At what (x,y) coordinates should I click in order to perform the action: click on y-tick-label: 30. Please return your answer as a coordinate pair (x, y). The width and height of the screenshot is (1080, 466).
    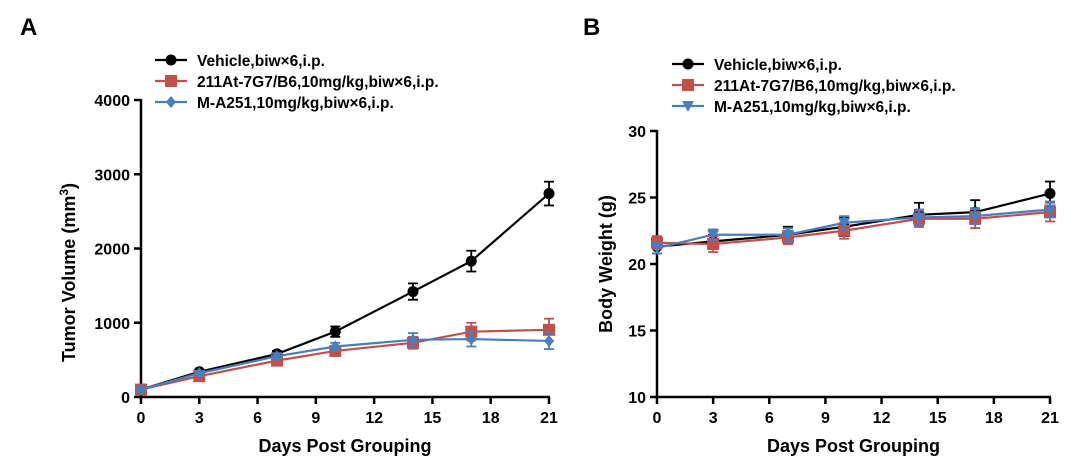
    Looking at the image, I should click on (637, 132).